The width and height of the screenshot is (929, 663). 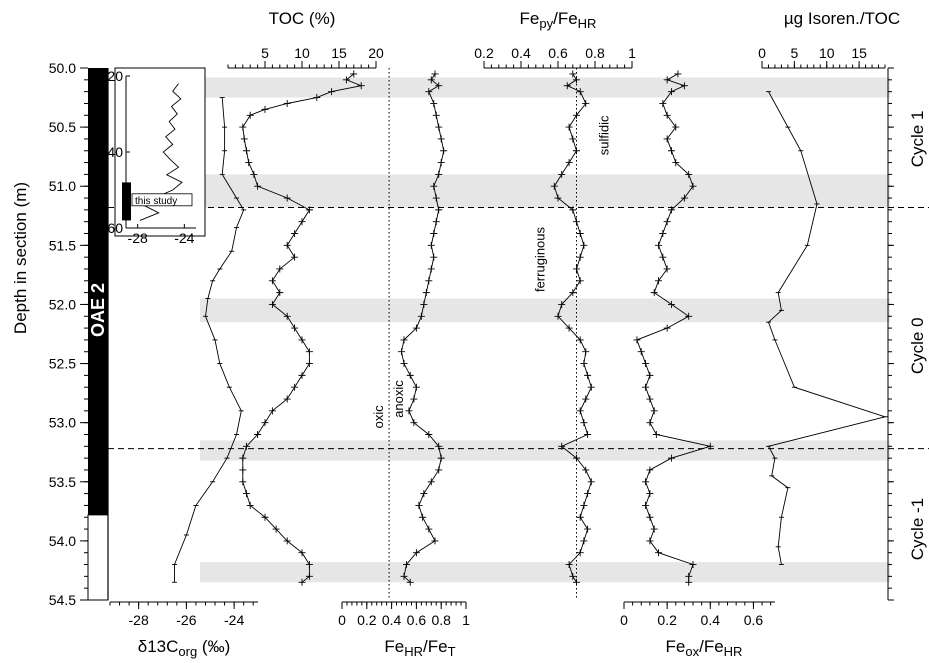 I want to click on oae2-label: OAE 2, so click(x=98, y=310).